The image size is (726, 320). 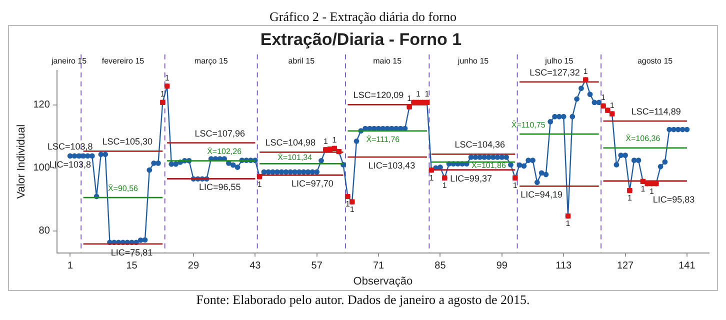 I want to click on annotation: X̄=110,75, so click(x=528, y=125).